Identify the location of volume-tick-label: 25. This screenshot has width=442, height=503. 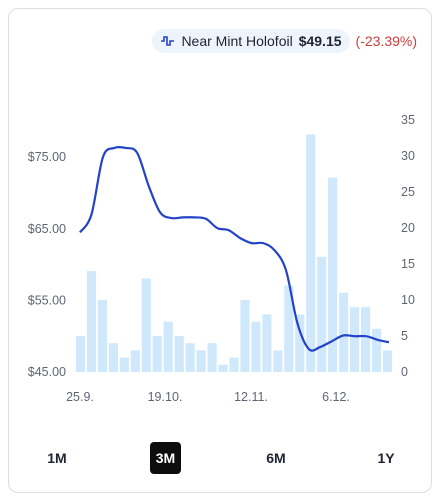
(408, 192).